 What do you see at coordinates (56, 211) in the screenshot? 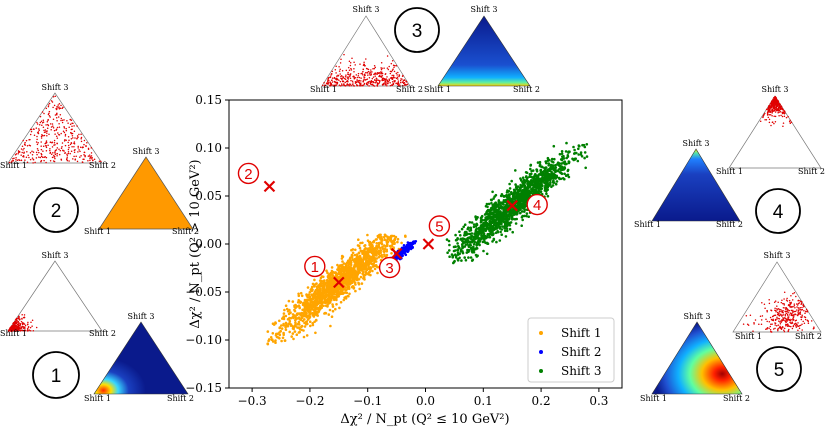
I see `inset-2-number: 2` at bounding box center [56, 211].